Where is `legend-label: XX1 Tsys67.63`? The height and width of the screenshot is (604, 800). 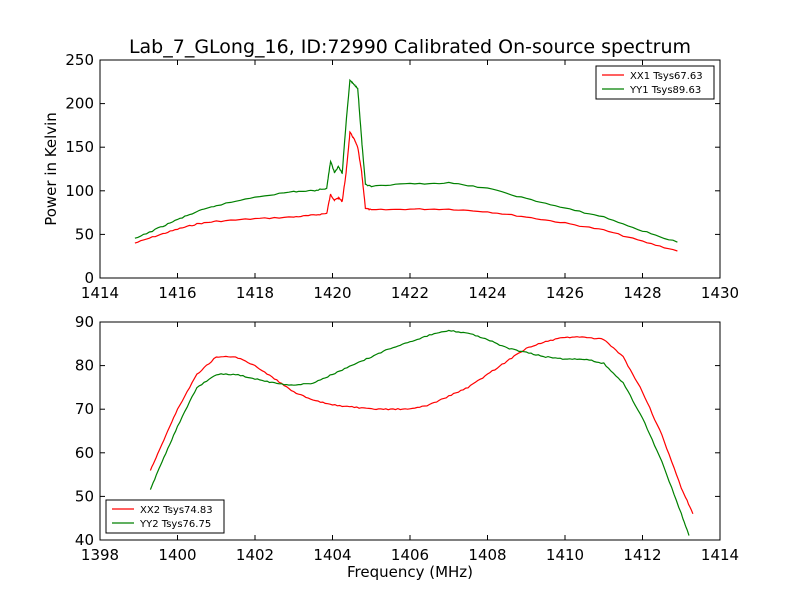
legend-label: XX1 Tsys67.63 is located at coordinates (666, 76).